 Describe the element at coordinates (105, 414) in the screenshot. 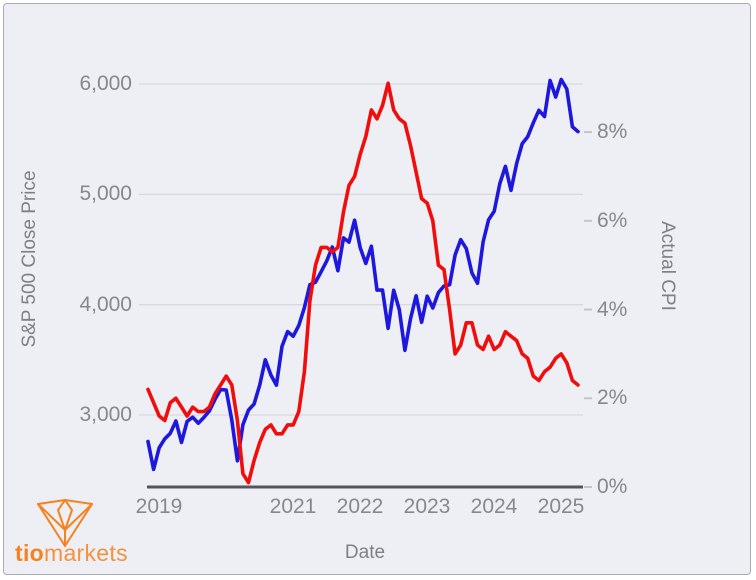

I see `left-axis-tick-3000: 3,000` at that location.